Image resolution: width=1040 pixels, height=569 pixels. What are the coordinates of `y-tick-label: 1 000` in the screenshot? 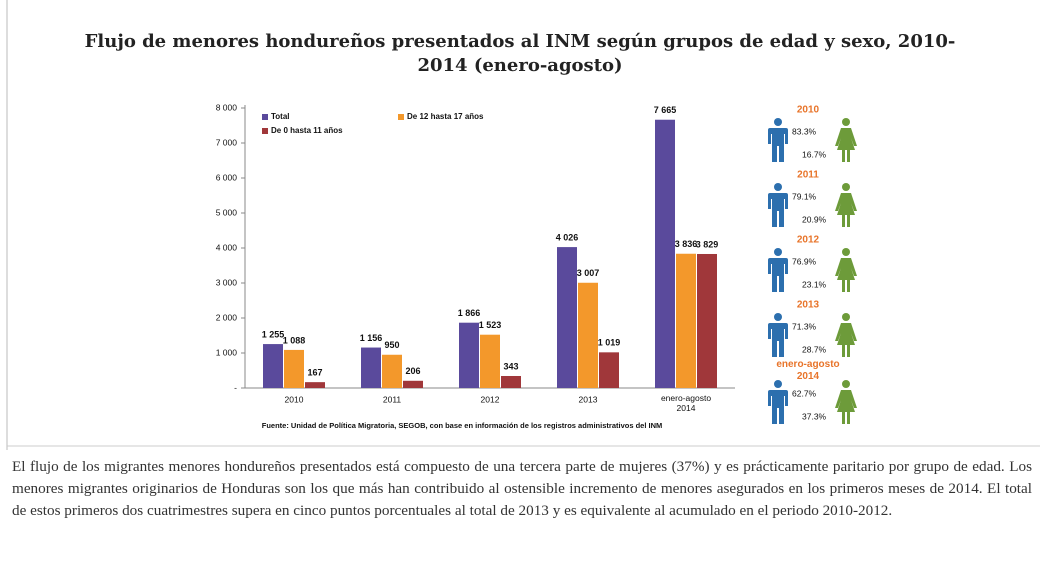 It's located at (227, 352).